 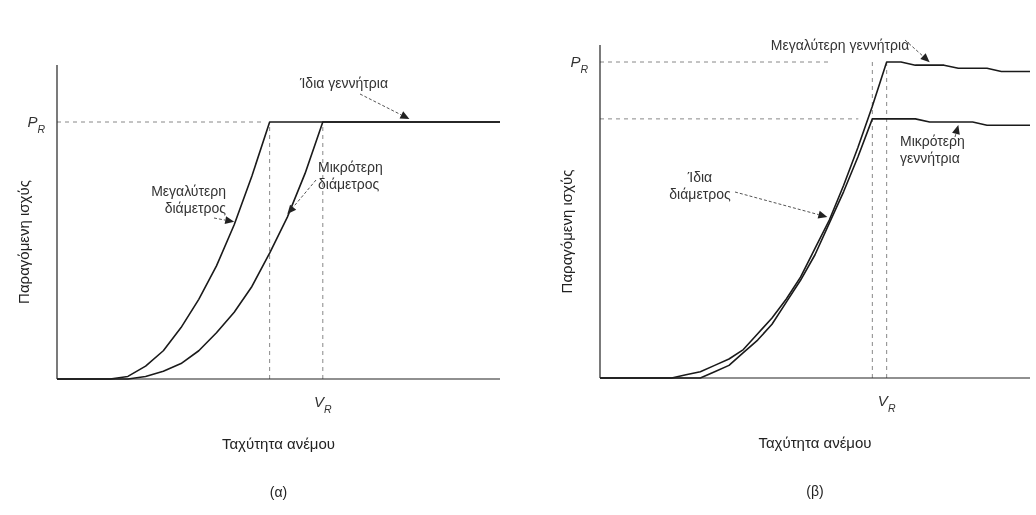 What do you see at coordinates (343, 83) in the screenshot?
I see `text: Ίδια γεννήτρια` at bounding box center [343, 83].